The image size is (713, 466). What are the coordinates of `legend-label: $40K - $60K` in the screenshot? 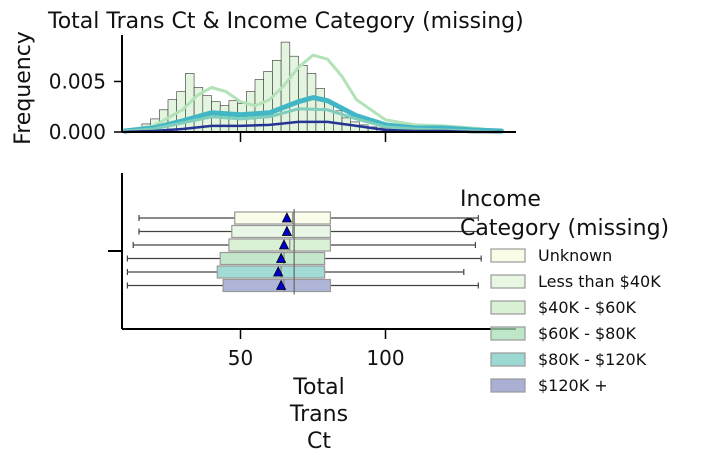 It's located at (587, 307).